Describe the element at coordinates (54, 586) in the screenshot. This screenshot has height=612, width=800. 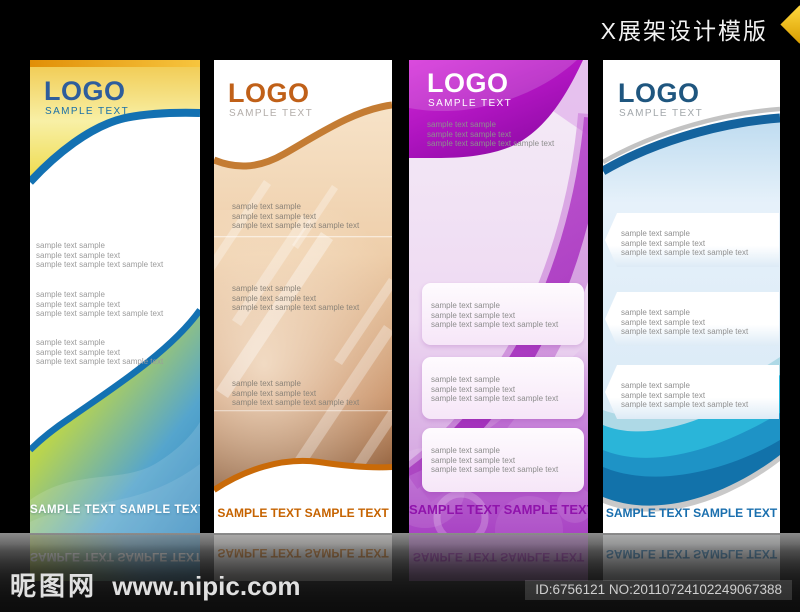
I see `watermark-site-name: 昵图网` at that location.